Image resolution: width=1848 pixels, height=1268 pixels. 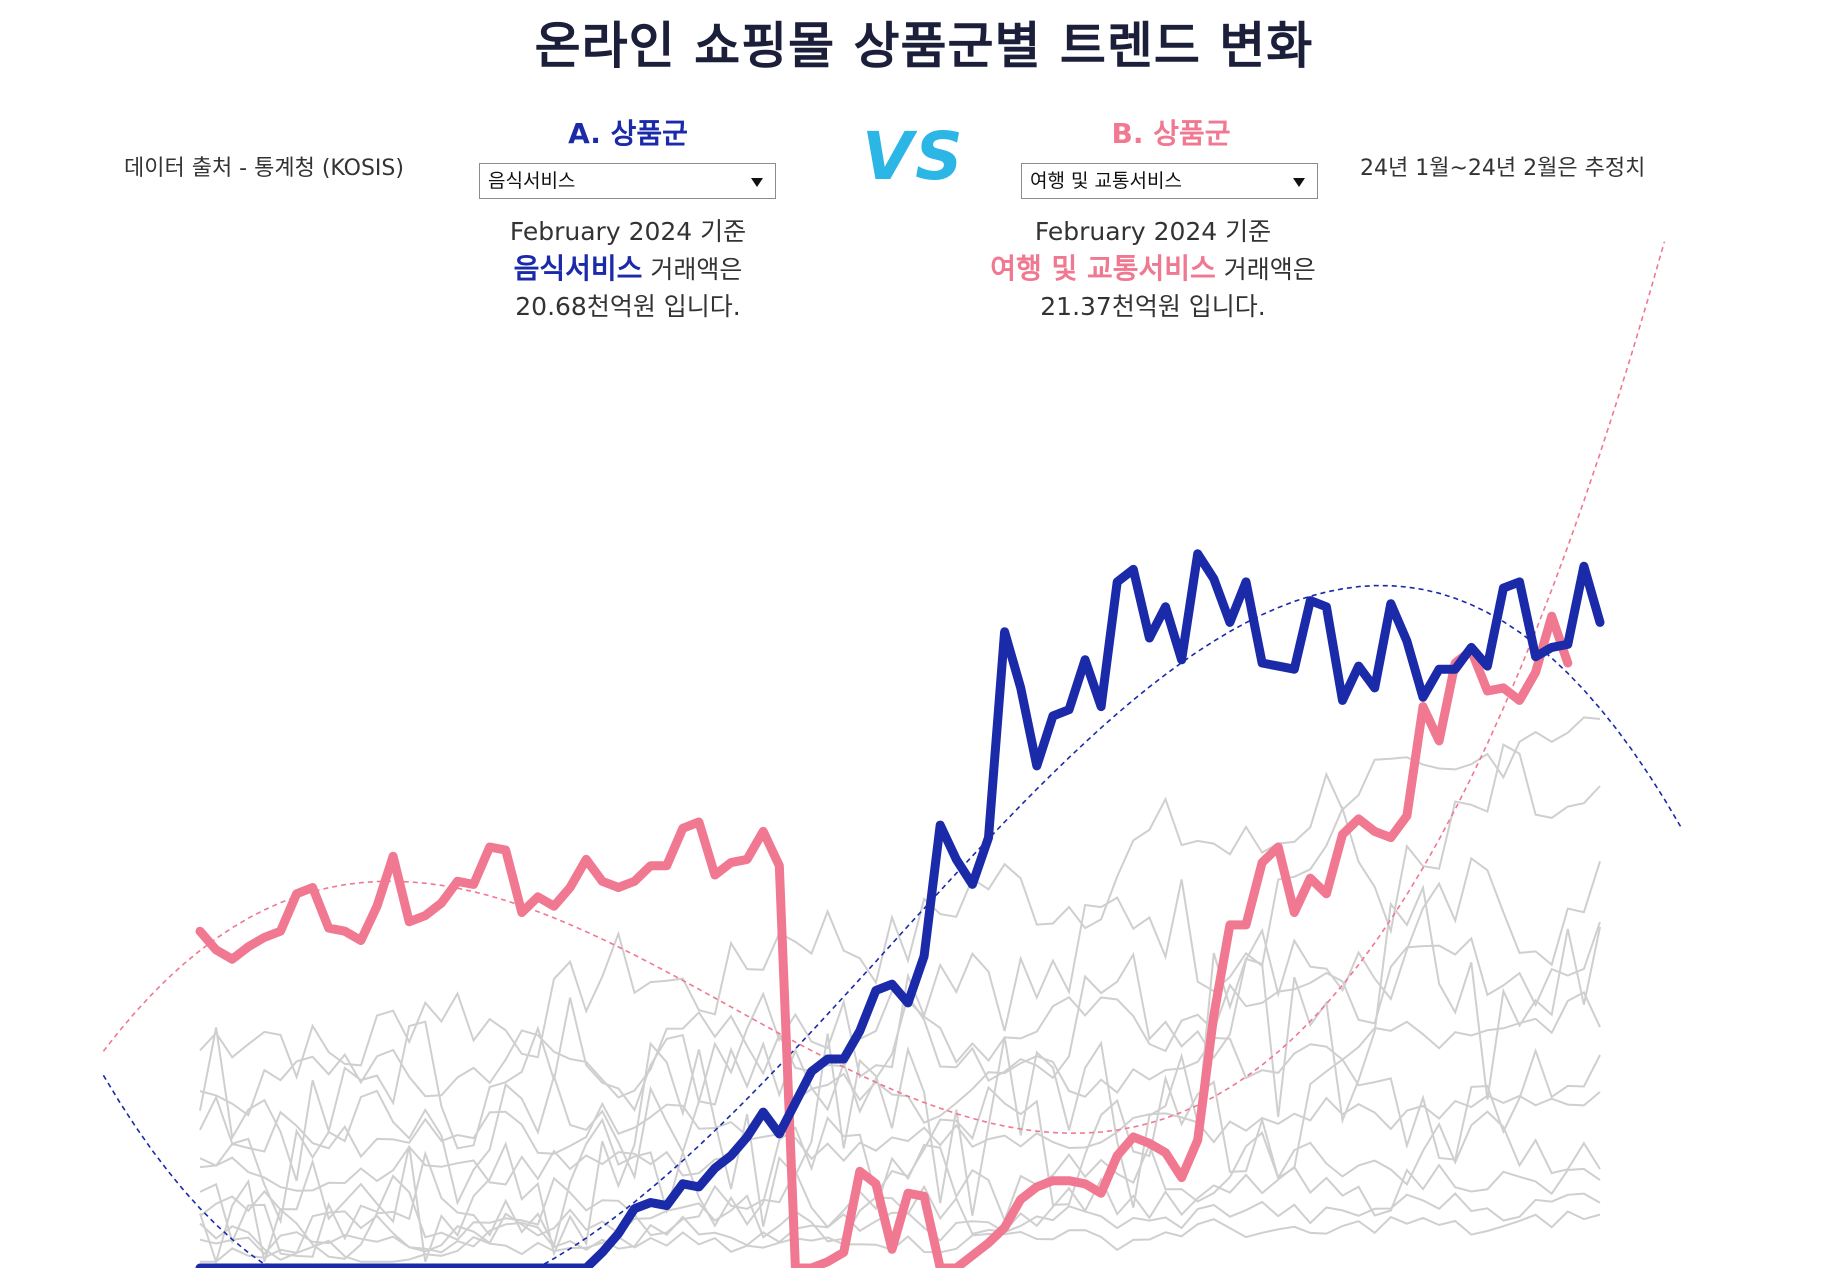 I want to click on group-b-summary-name: 여행 및 교통서비스, so click(x=1103, y=268).